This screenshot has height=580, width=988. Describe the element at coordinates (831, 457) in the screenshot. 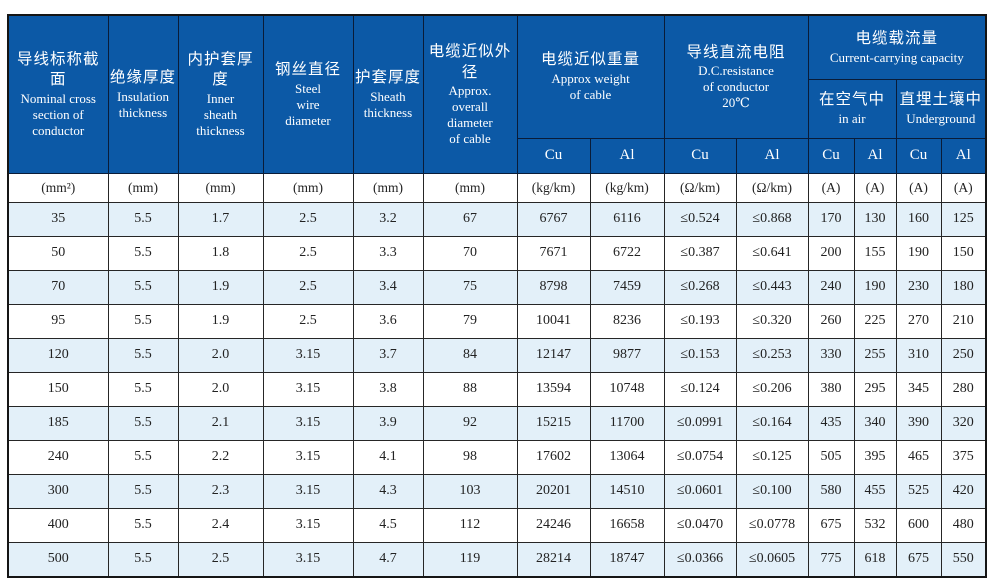

I see `data-cell: 505` at that location.